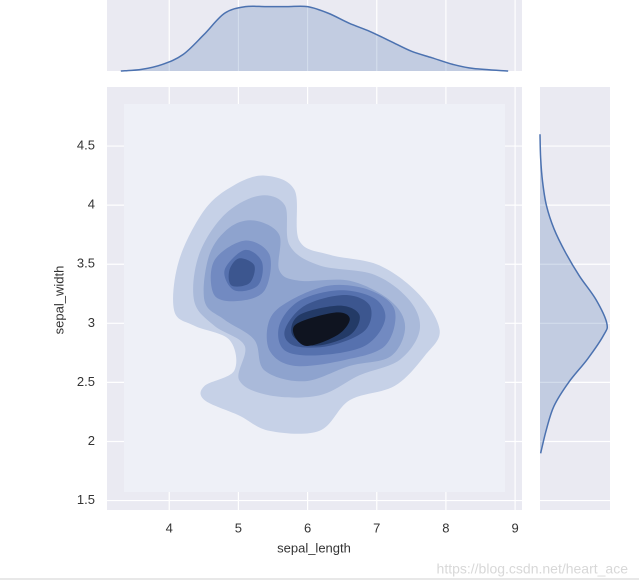 Image resolution: width=639 pixels, height=588 pixels. What do you see at coordinates (86, 499) in the screenshot?
I see `y-tick-label: 1.5` at bounding box center [86, 499].